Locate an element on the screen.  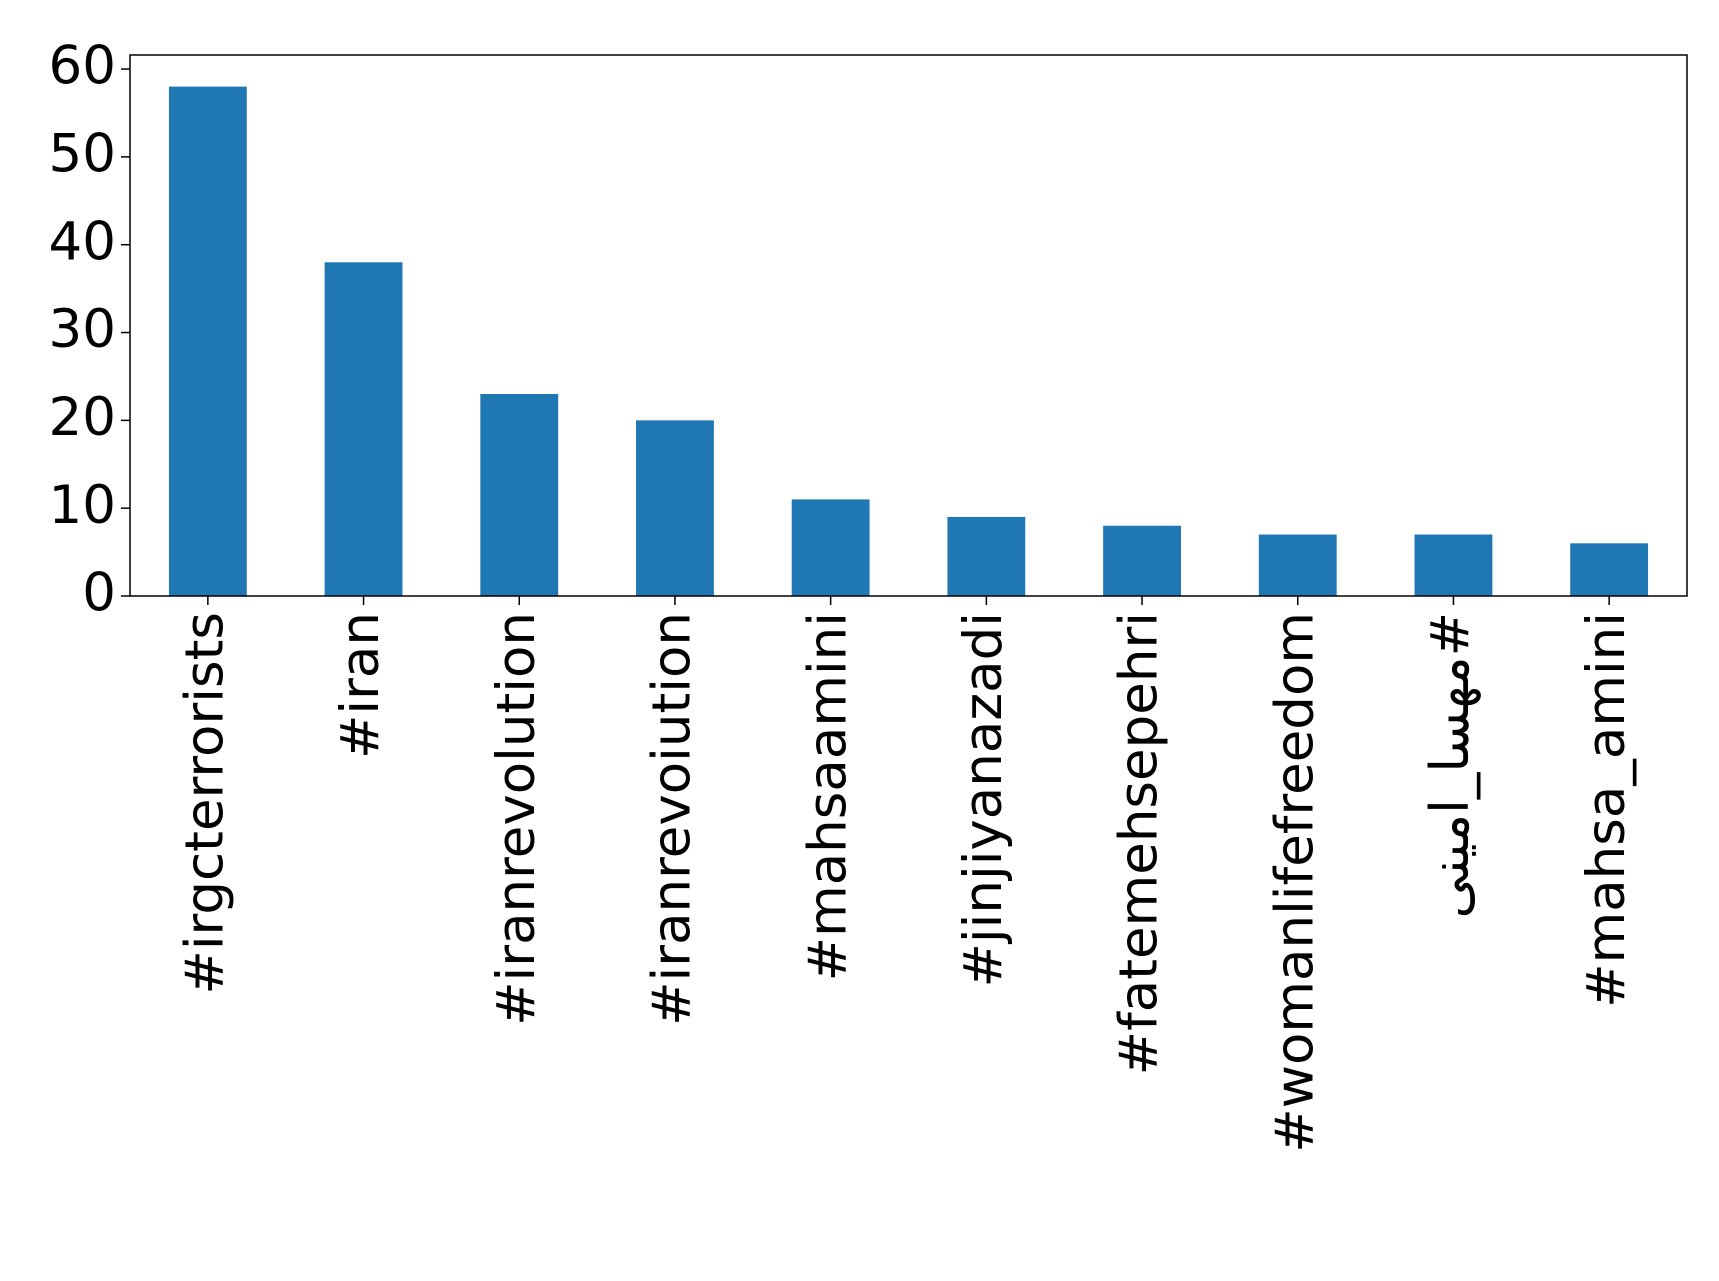
x-tick-label: #fatemehsepehri is located at coordinates (1139, 843).